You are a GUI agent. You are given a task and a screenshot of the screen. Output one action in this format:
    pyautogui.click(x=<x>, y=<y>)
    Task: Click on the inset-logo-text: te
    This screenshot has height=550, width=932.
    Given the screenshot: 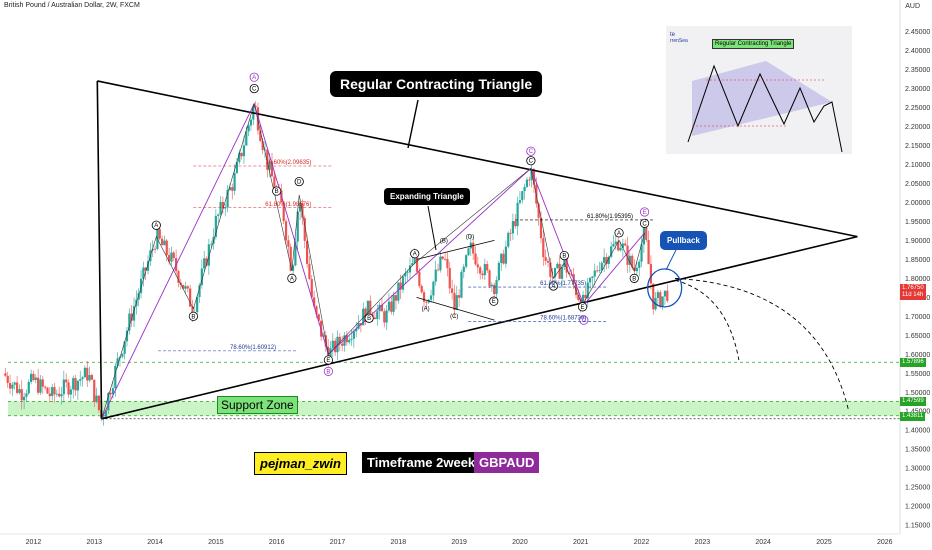 What is the action you would take?
    pyautogui.click(x=673, y=35)
    